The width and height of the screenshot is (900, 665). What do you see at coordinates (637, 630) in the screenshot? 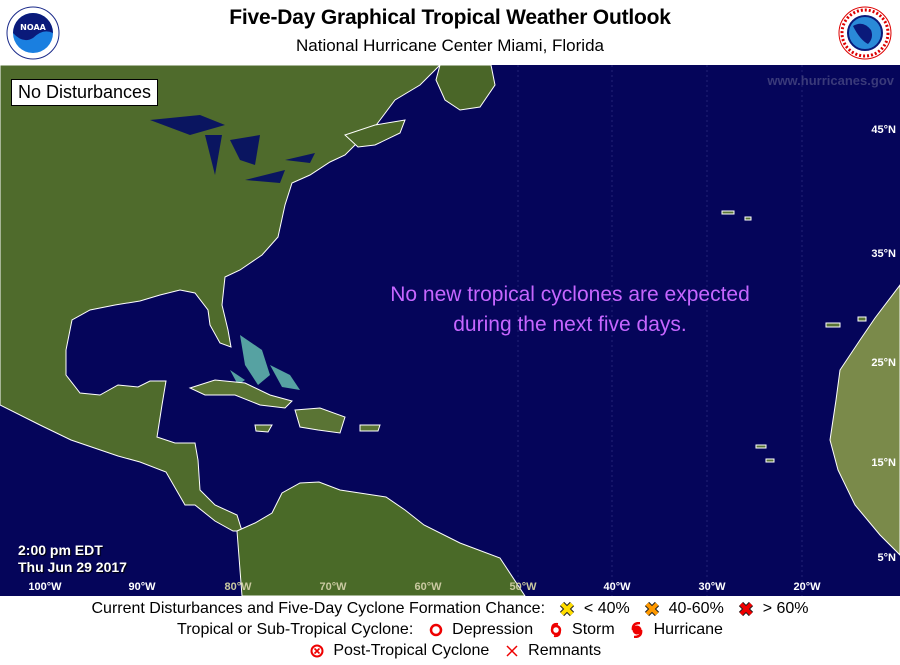
I see `hurricane-symbol-icon` at bounding box center [637, 630].